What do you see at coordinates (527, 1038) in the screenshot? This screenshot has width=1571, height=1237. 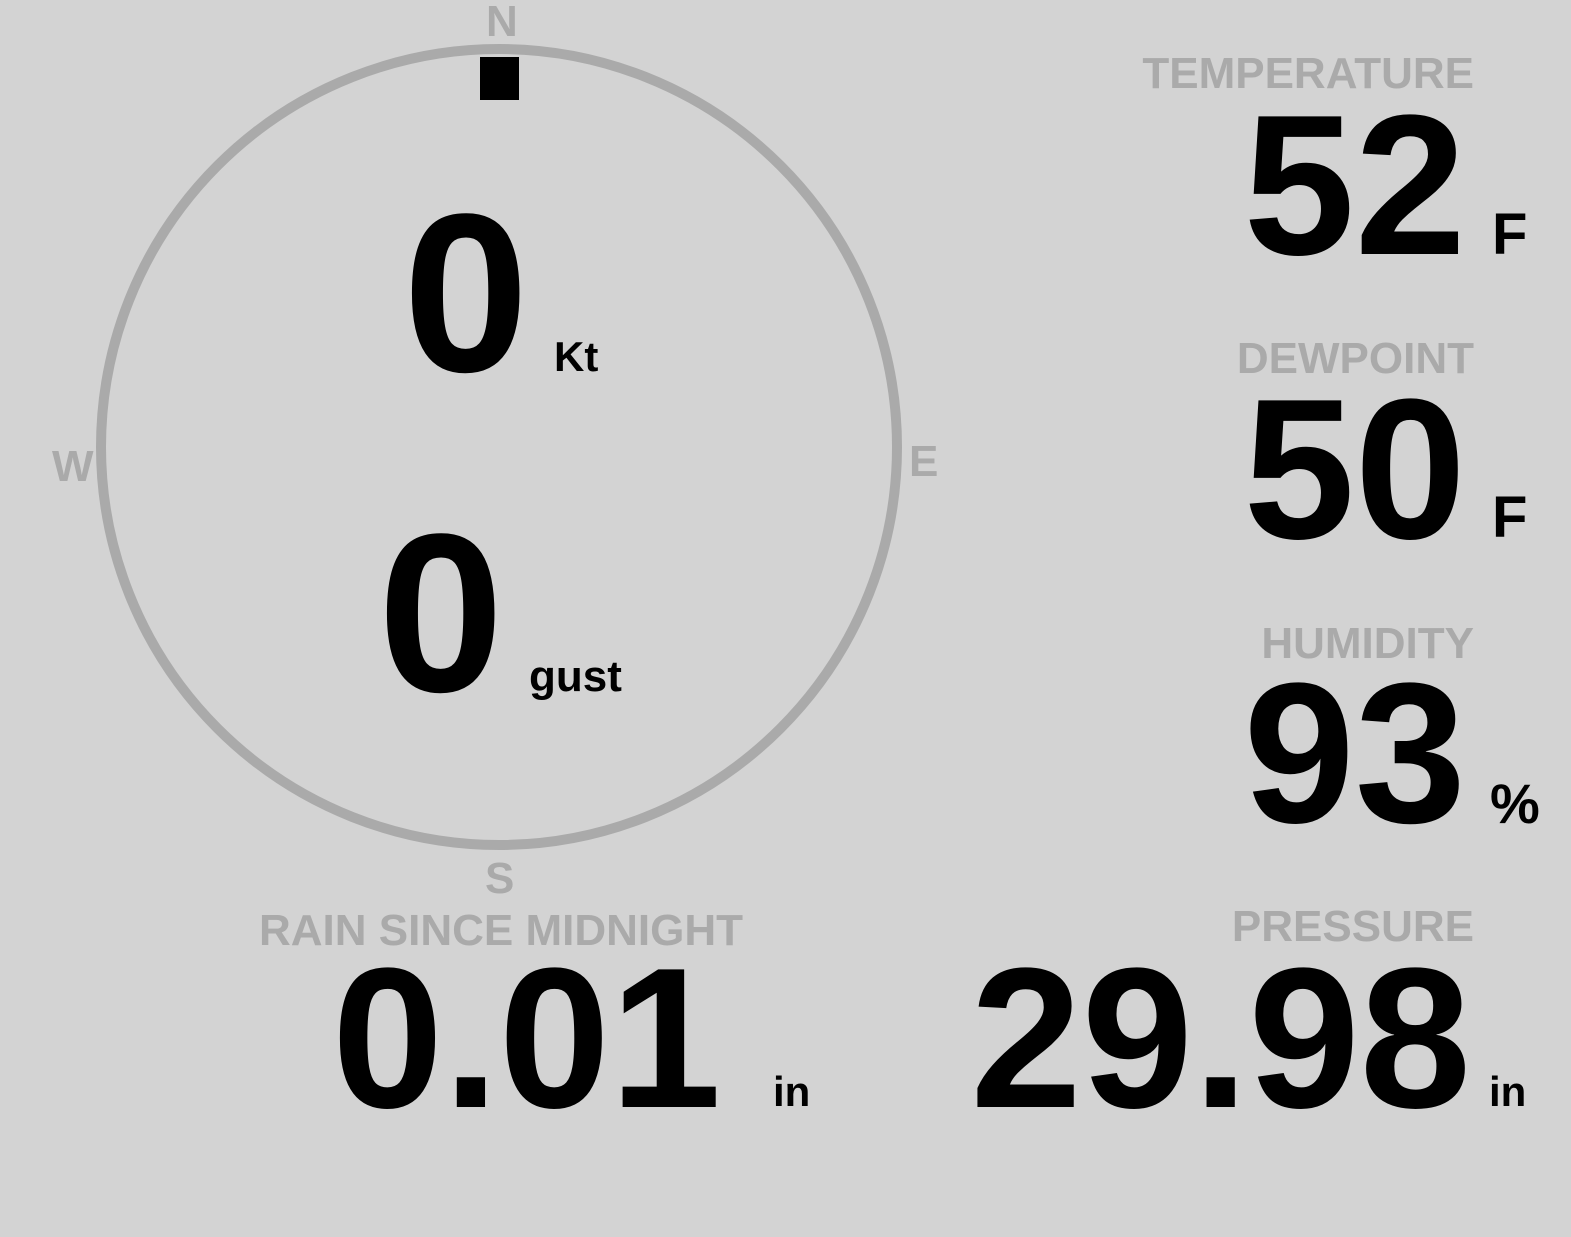 I see `rain-value: 0.01` at bounding box center [527, 1038].